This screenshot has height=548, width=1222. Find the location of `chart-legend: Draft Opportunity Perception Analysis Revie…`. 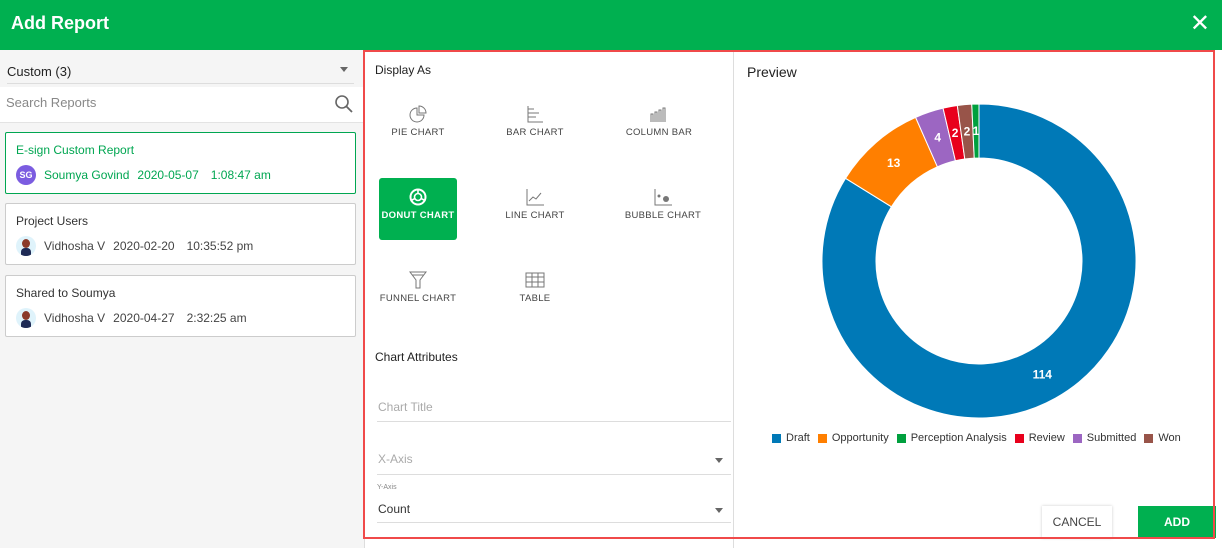

chart-legend: Draft Opportunity Perception Analysis Revie… is located at coordinates (976, 438).